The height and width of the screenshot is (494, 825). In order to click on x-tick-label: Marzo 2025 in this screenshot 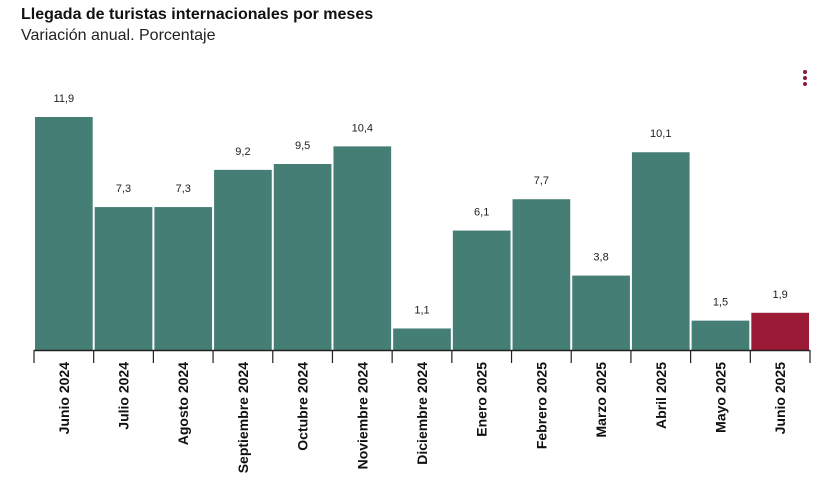, I will do `click(601, 400)`.